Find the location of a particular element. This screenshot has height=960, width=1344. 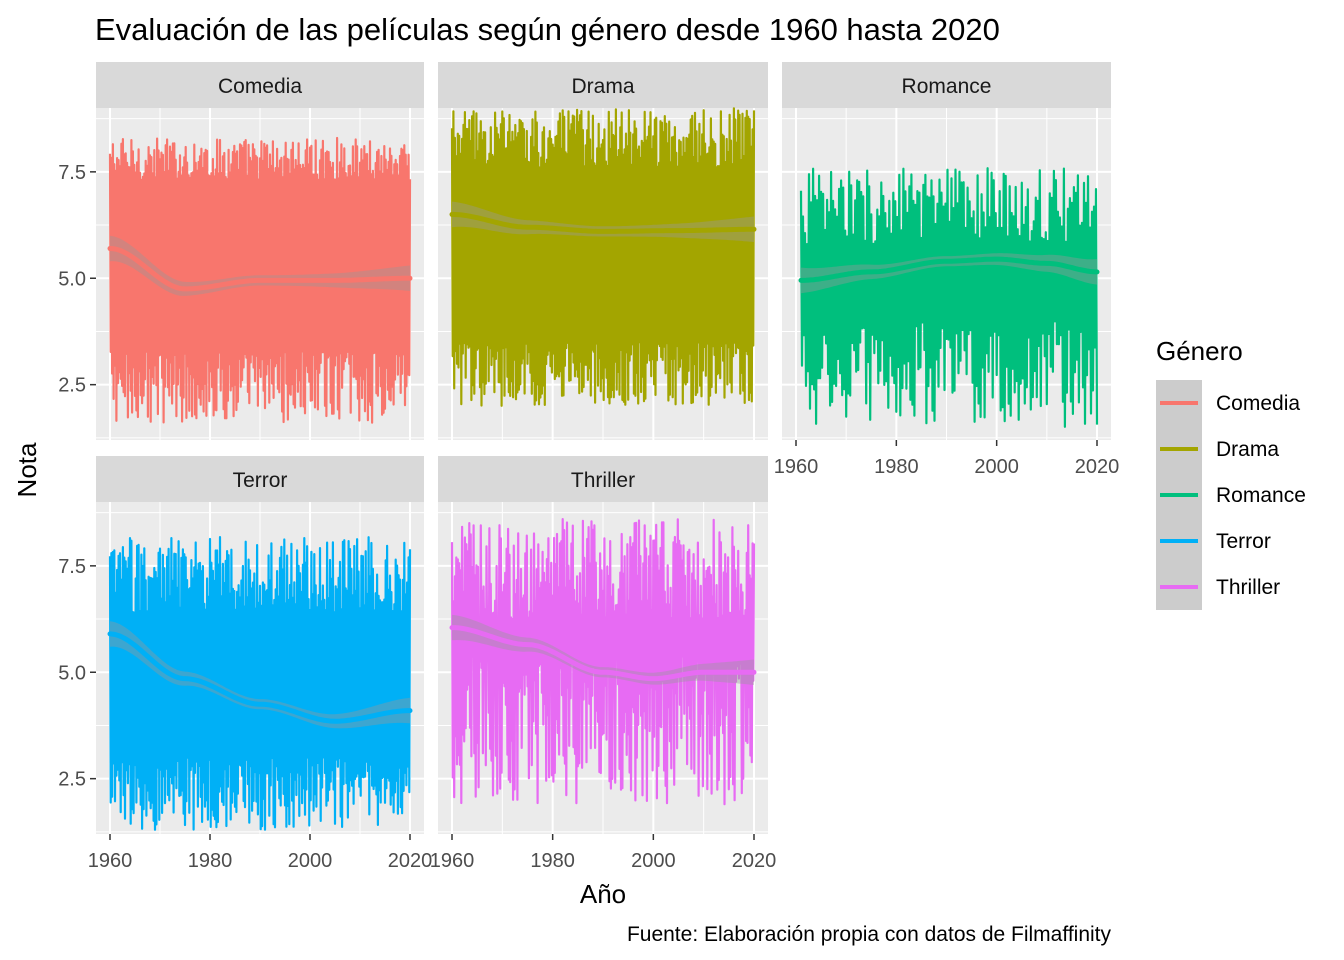

legend-title: Género is located at coordinates (1199, 351).